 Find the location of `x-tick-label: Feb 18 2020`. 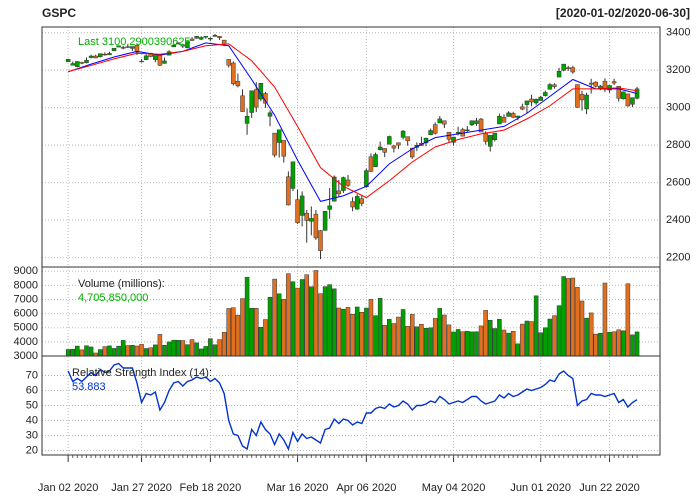

x-tick-label: Feb 18 2020 is located at coordinates (210, 488).